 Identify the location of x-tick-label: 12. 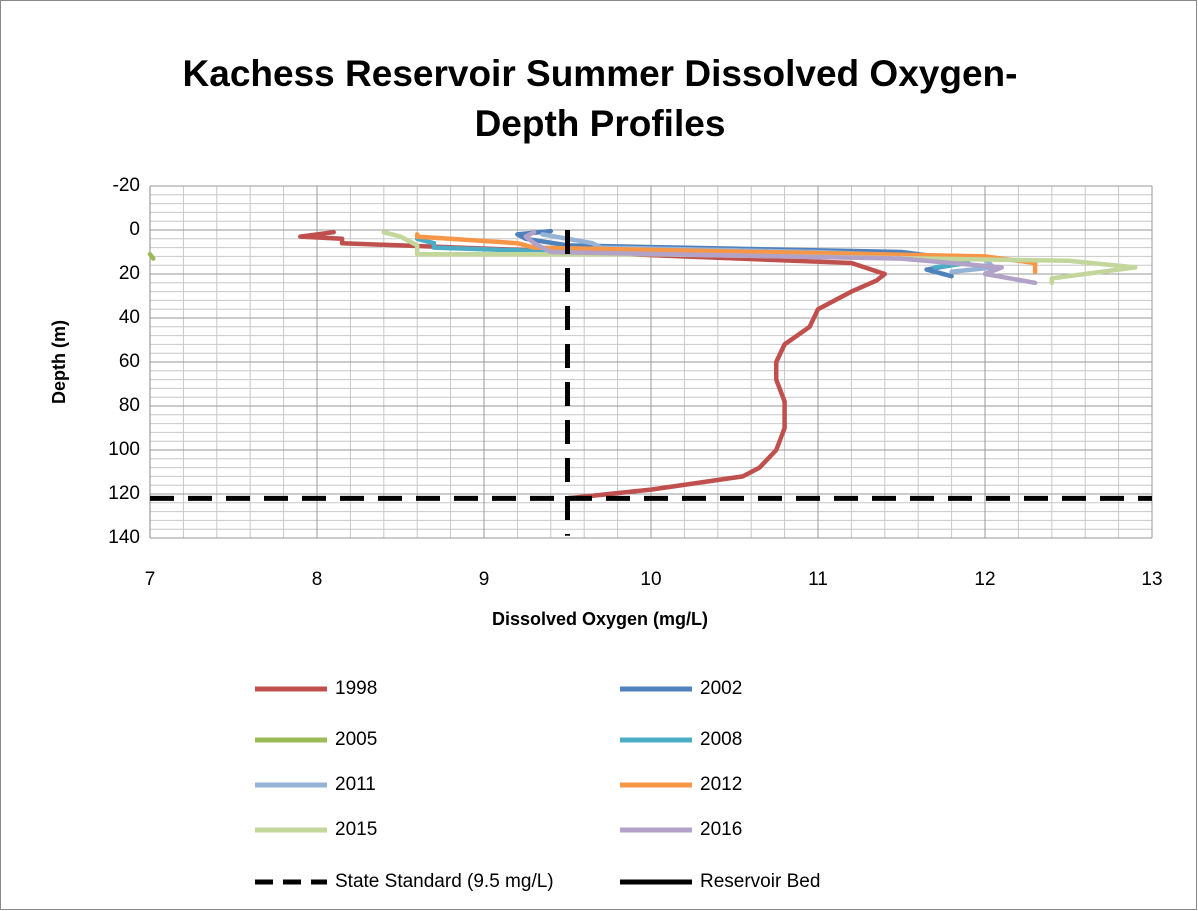
(984, 579).